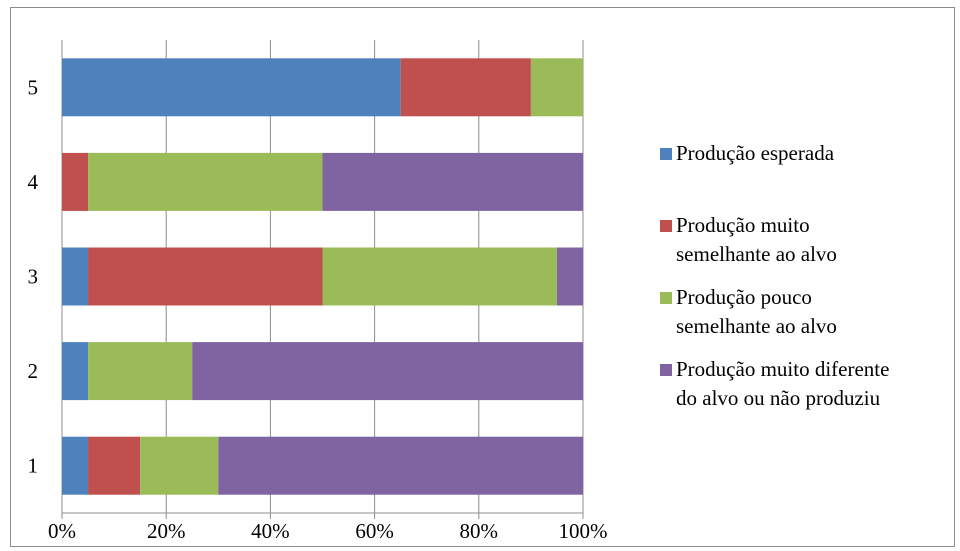 This screenshot has height=551, width=960. What do you see at coordinates (270, 531) in the screenshot?
I see `x-tick-label: 40%` at bounding box center [270, 531].